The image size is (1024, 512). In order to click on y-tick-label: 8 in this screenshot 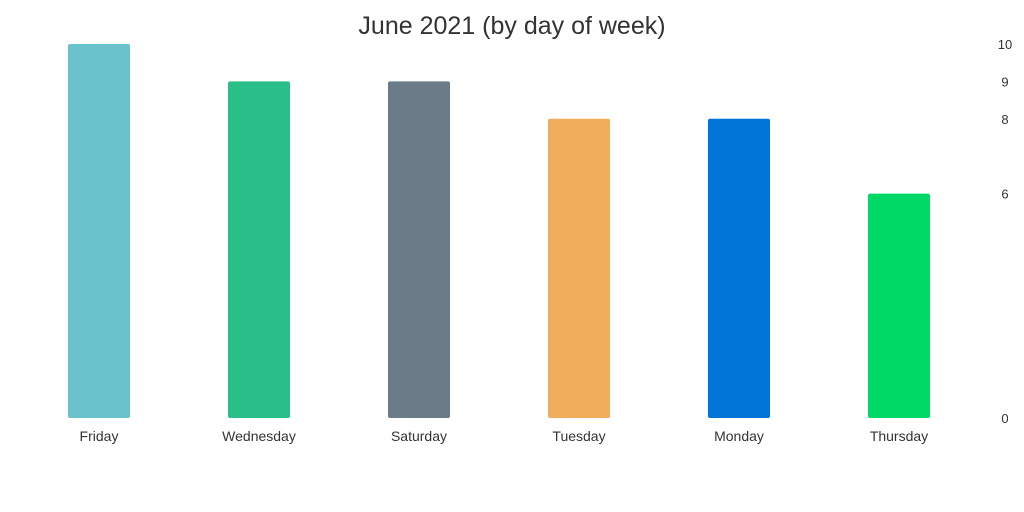, I will do `click(1004, 119)`.